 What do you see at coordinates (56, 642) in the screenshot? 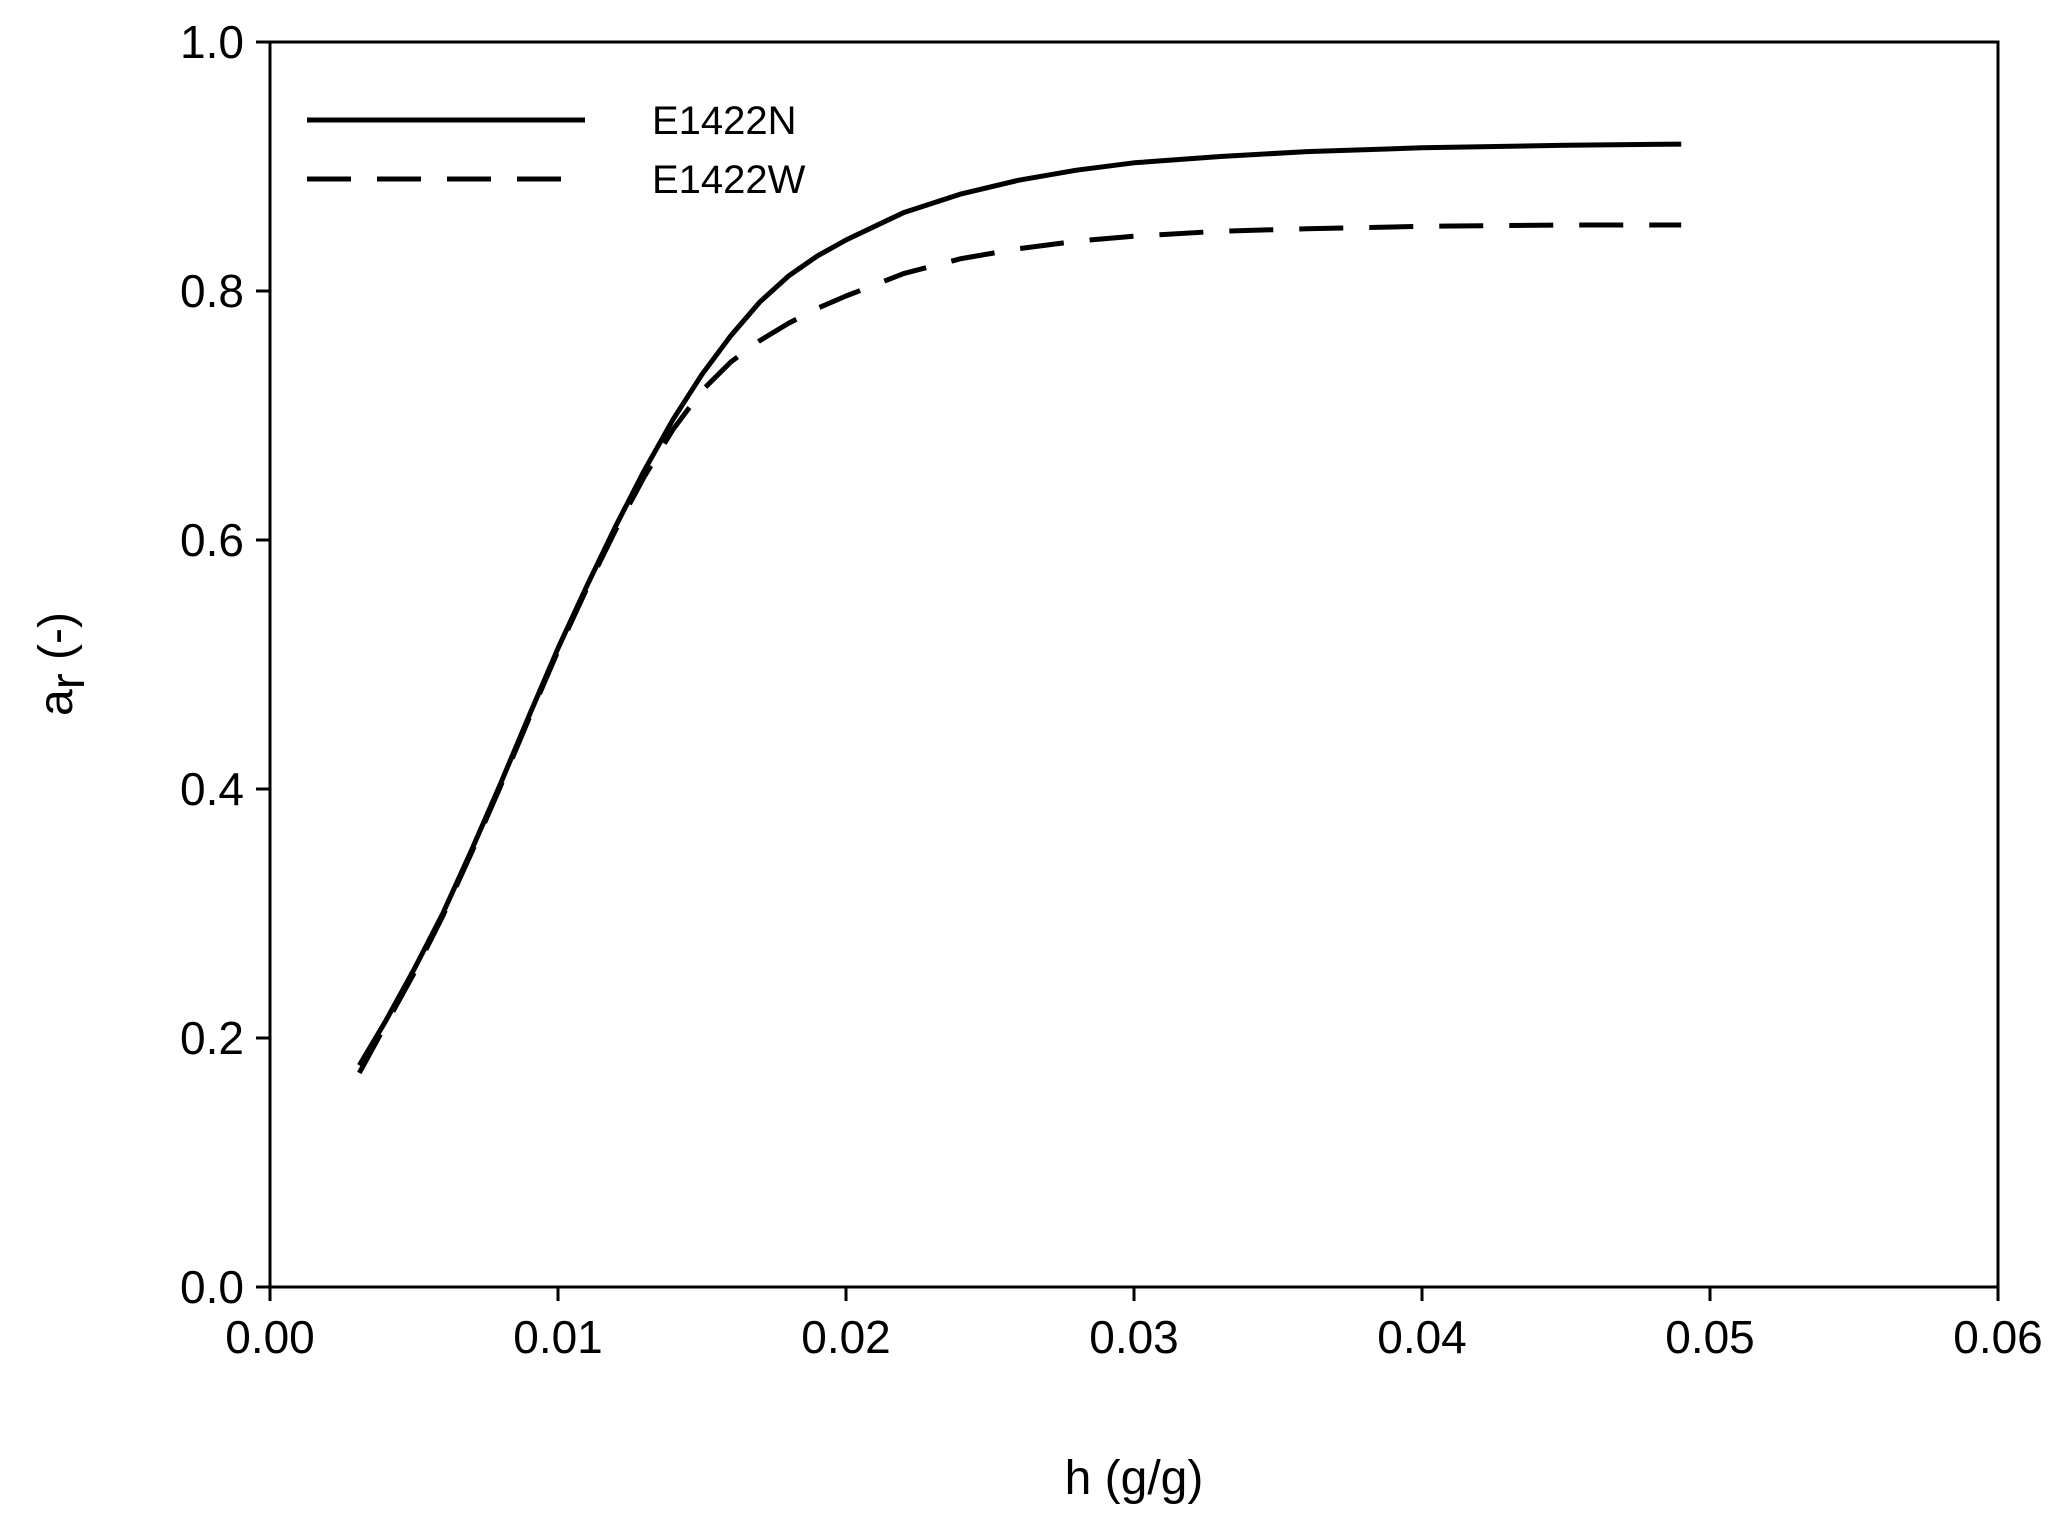
I see `y-axis-title-tail: (-)` at bounding box center [56, 642].